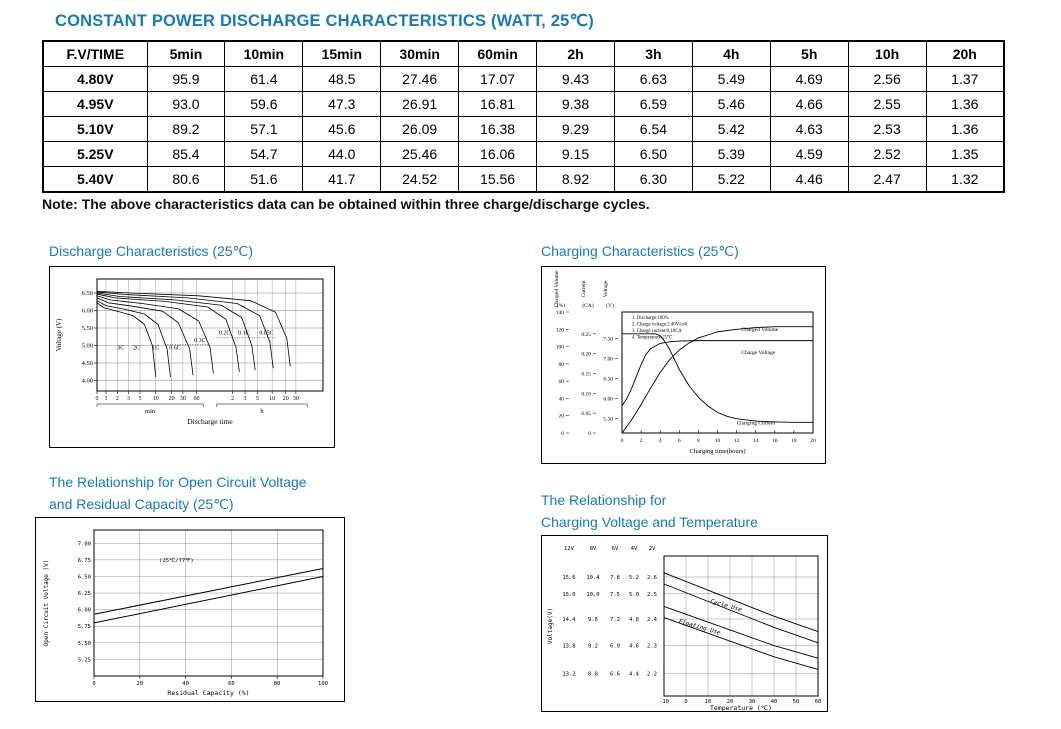 Image resolution: width=1061 pixels, height=729 pixels. Describe the element at coordinates (84, 594) in the screenshot. I see `svg-text: 6.25` at that location.